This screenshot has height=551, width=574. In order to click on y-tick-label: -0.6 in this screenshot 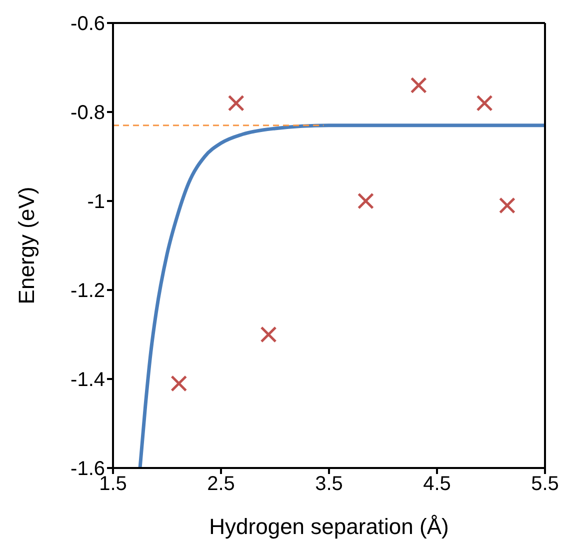, I will do `click(87, 24)`.